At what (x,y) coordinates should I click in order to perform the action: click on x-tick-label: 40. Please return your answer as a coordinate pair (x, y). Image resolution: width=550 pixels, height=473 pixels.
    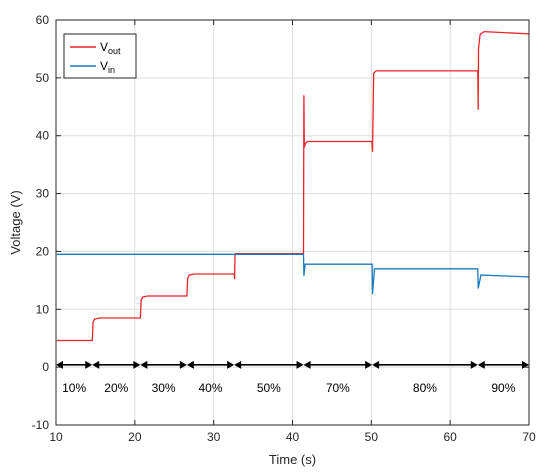
    Looking at the image, I should click on (293, 437).